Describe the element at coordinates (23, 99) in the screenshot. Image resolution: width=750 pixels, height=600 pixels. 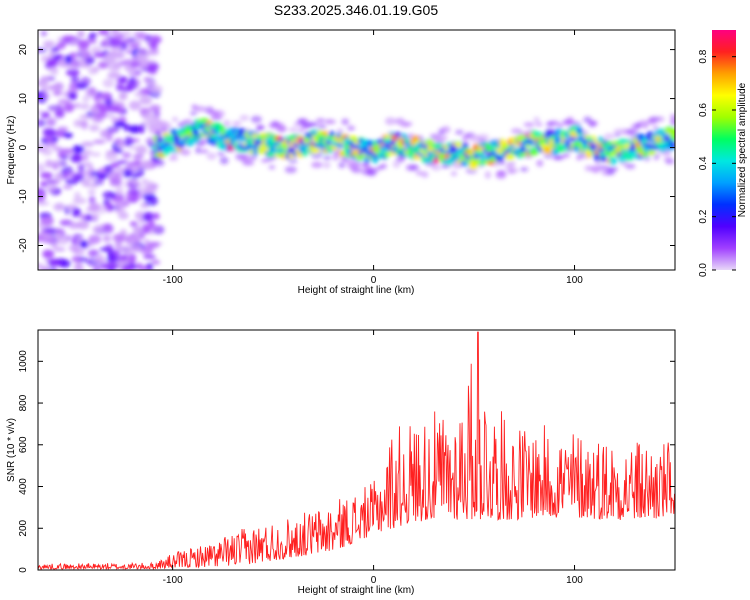
I see `spectrogram-y-tick-label: 10` at that location.